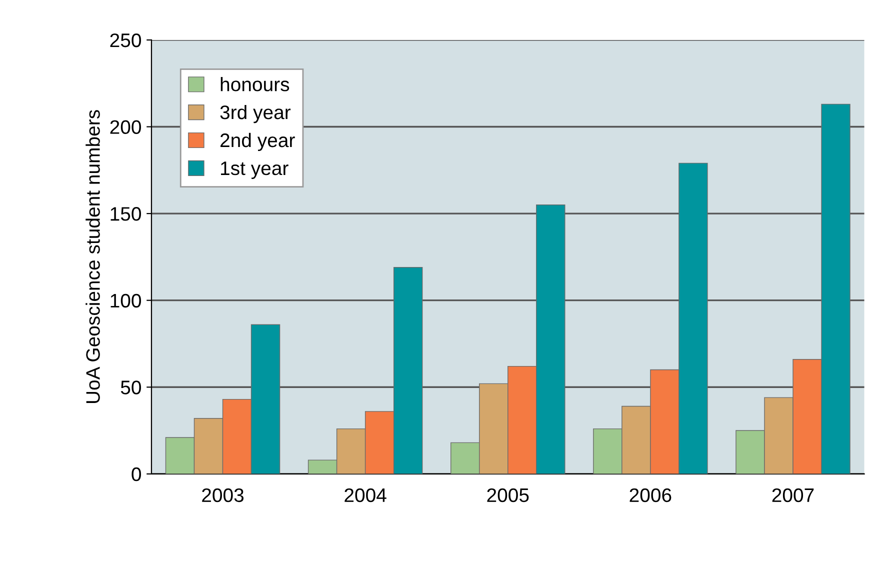  Describe the element at coordinates (125, 40) in the screenshot. I see `y-tick-label: 250` at that location.